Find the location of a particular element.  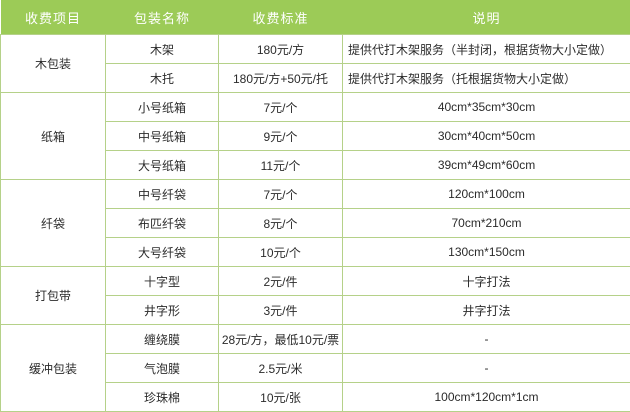

table-row: 木托 180元/方+50元/托 提供代打木架服务（托根据货物大小定做） is located at coordinates (315, 78).